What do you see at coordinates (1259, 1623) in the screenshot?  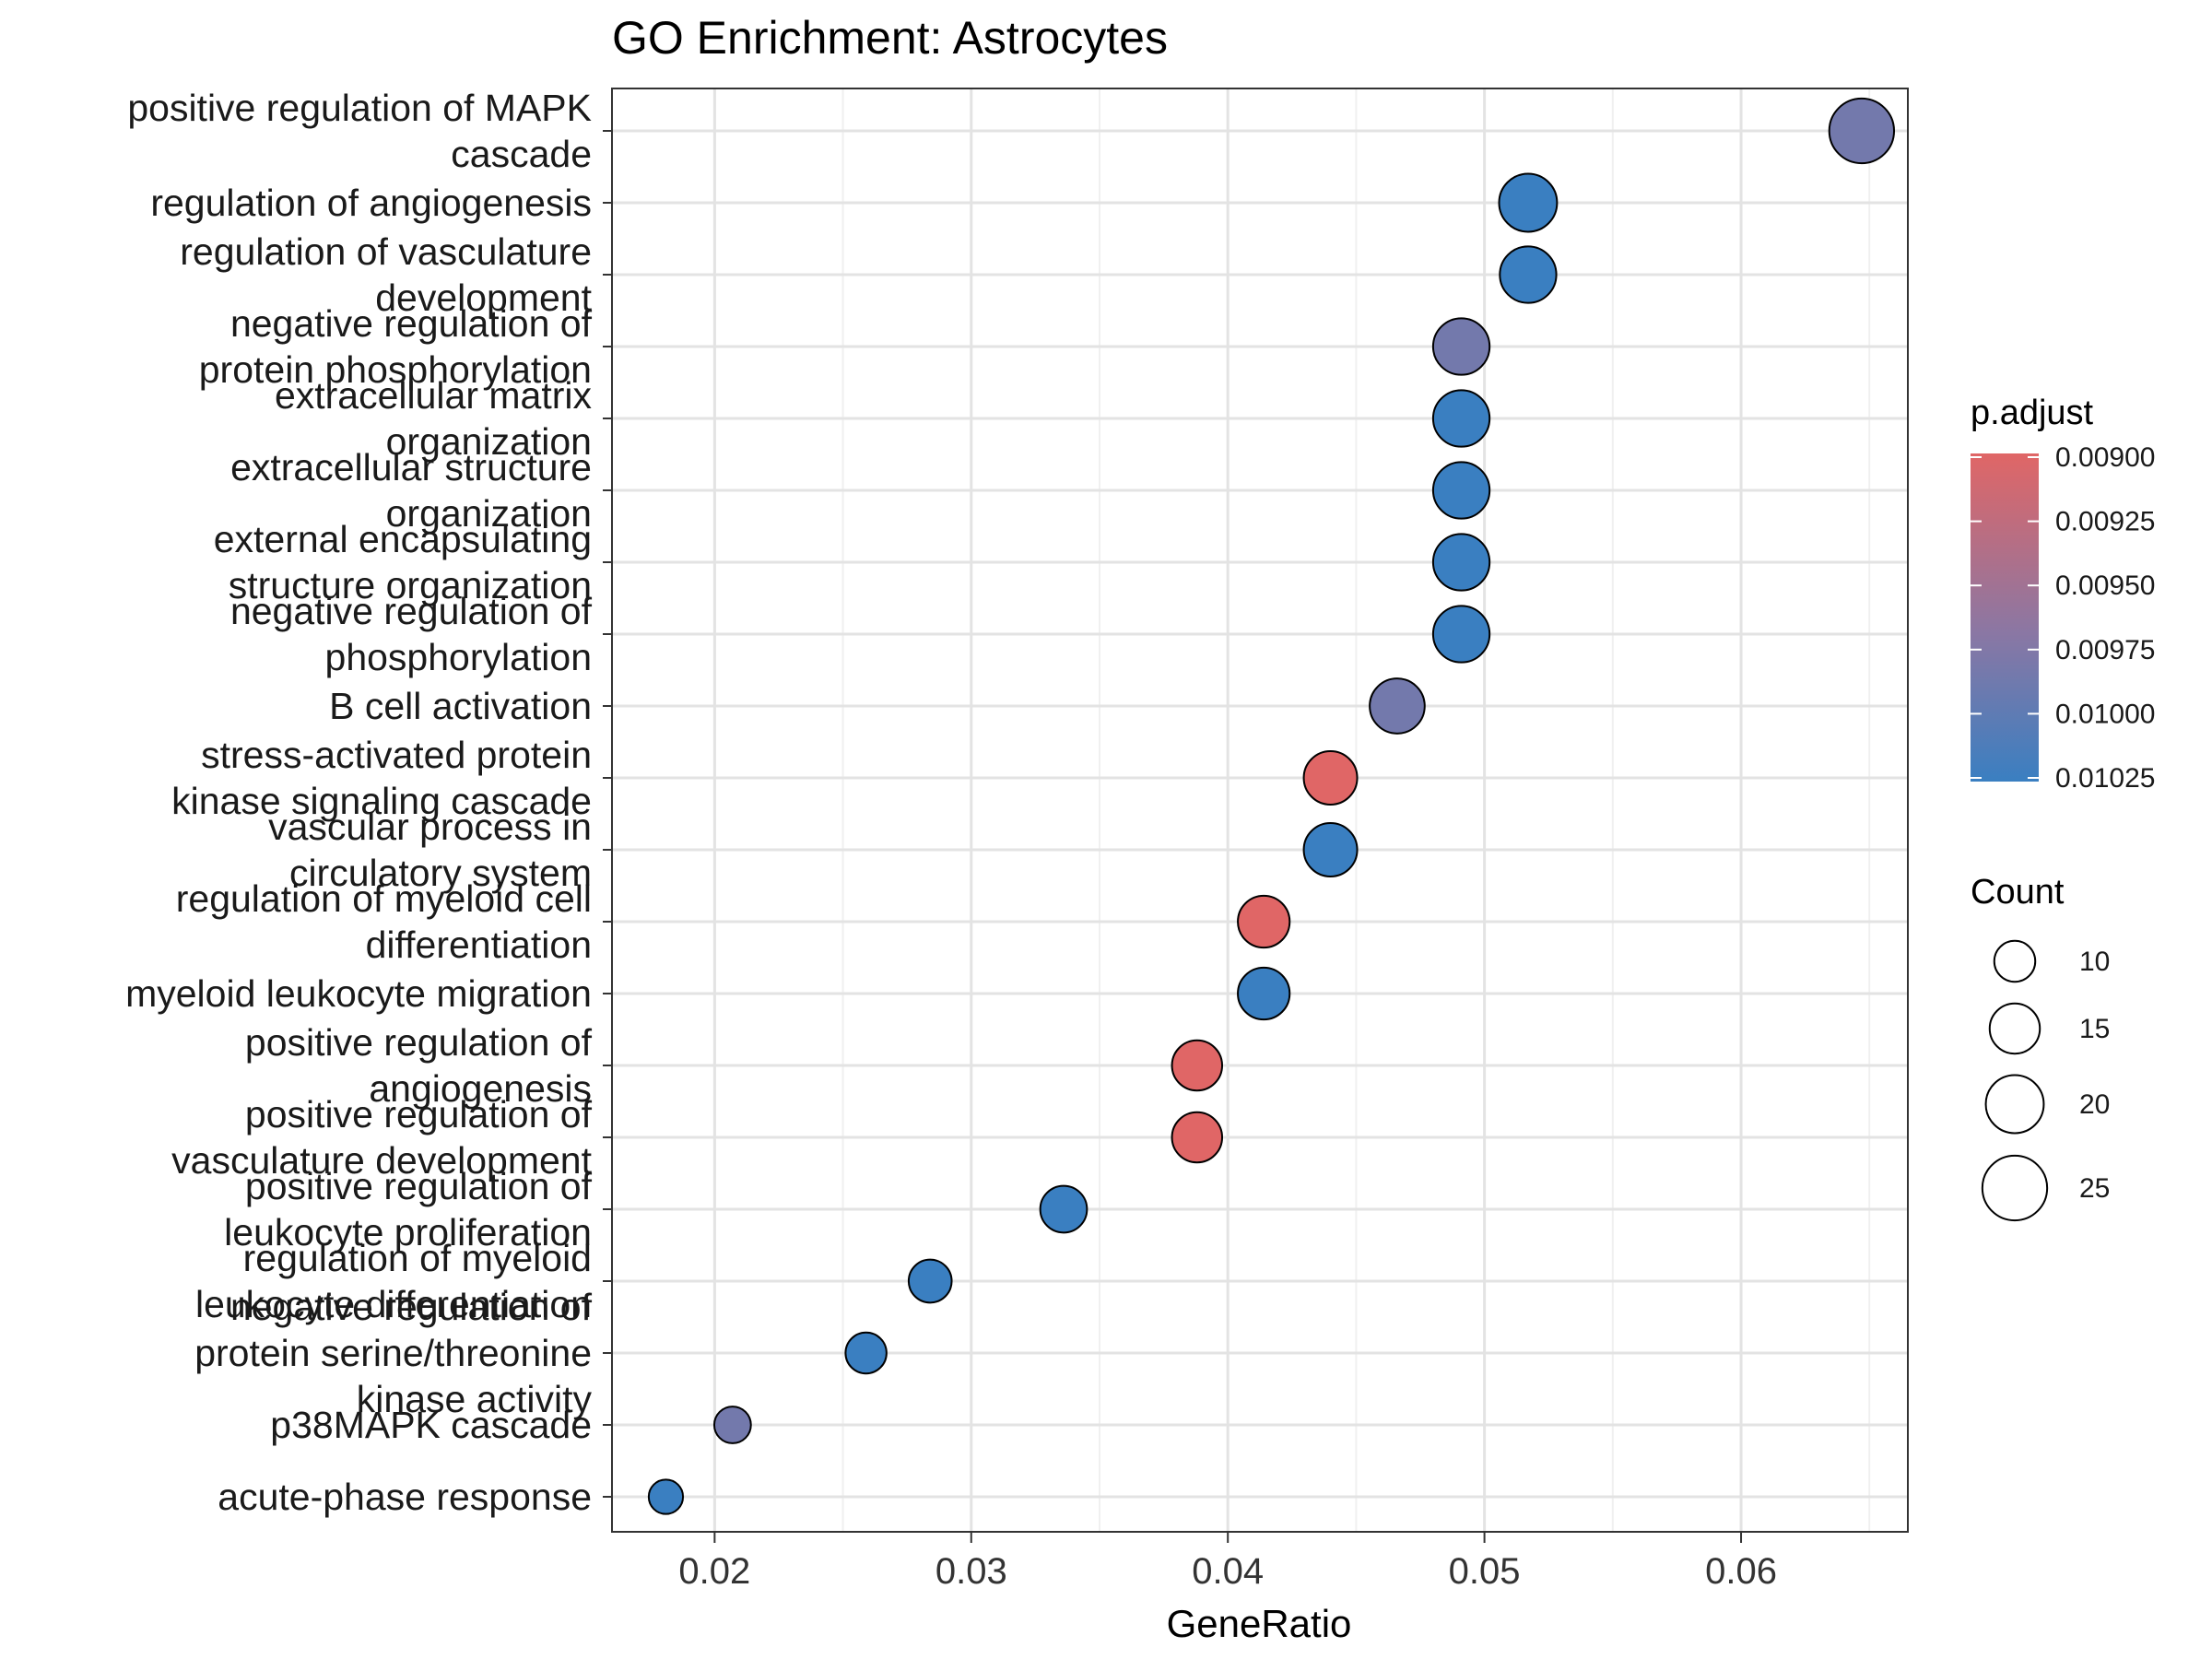 I see `x-axis-title: GeneRatio` at bounding box center [1259, 1623].